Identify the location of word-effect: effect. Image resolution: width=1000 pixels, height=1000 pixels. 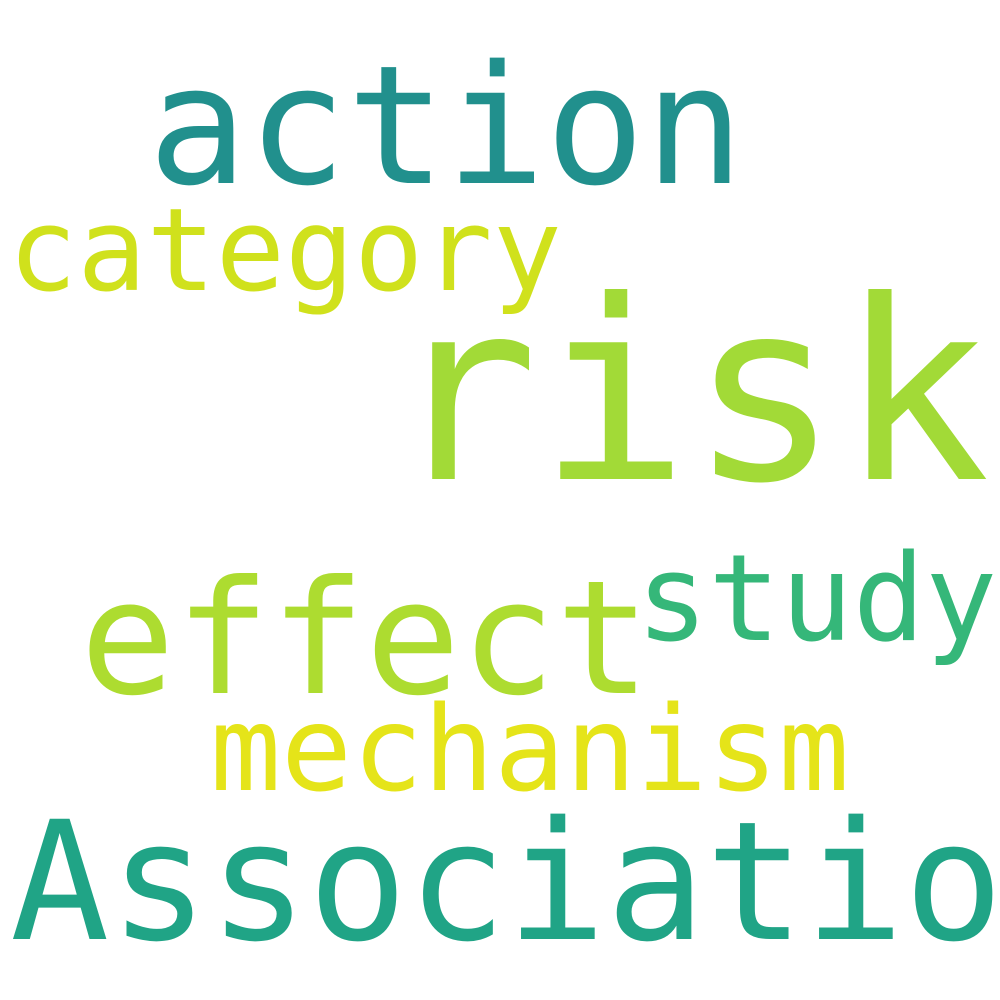
(365, 639).